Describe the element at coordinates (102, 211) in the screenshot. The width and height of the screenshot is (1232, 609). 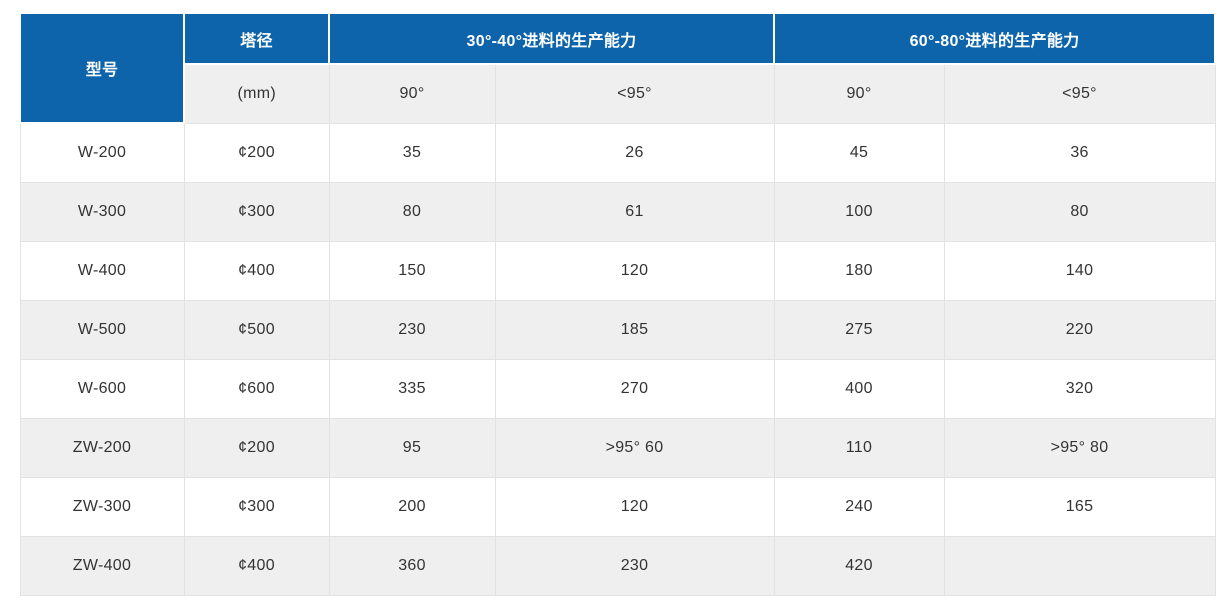
I see `cell-model: W-300` at that location.